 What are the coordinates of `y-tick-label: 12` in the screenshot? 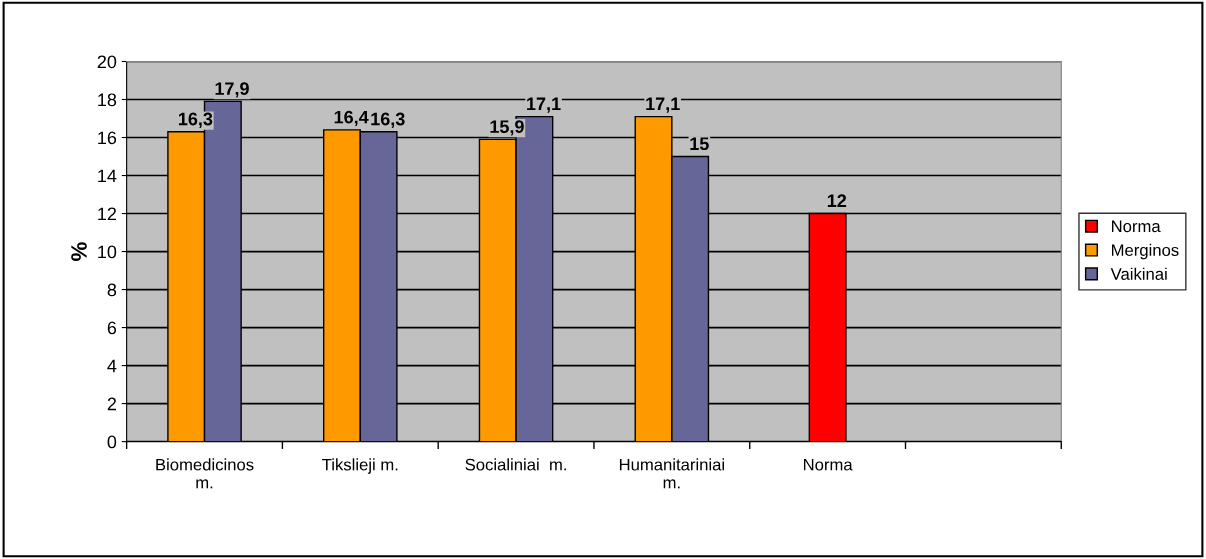 It's located at (107, 214).